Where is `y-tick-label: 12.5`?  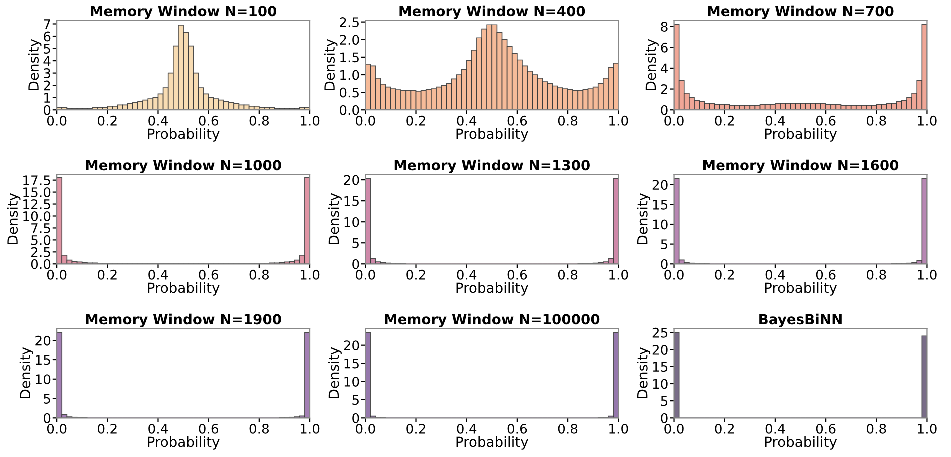
y-tick-label: 12.5 is located at coordinates (37, 204).